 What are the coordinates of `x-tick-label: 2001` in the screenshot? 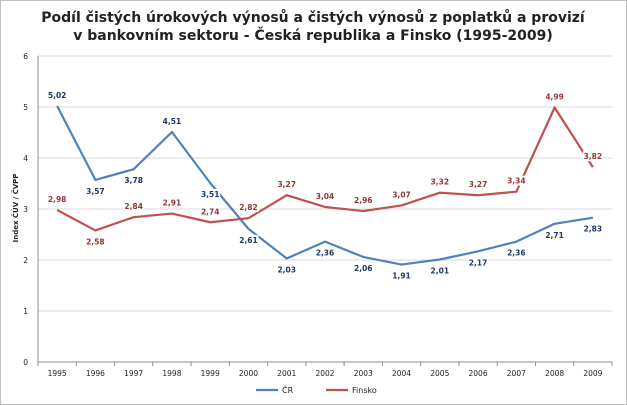 It's located at (286, 373).